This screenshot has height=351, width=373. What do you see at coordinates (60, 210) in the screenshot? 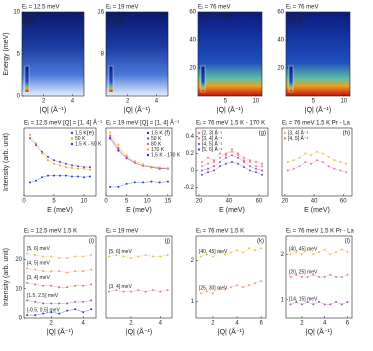
I see `x-axis-label: E (meV)` at bounding box center [60, 210].